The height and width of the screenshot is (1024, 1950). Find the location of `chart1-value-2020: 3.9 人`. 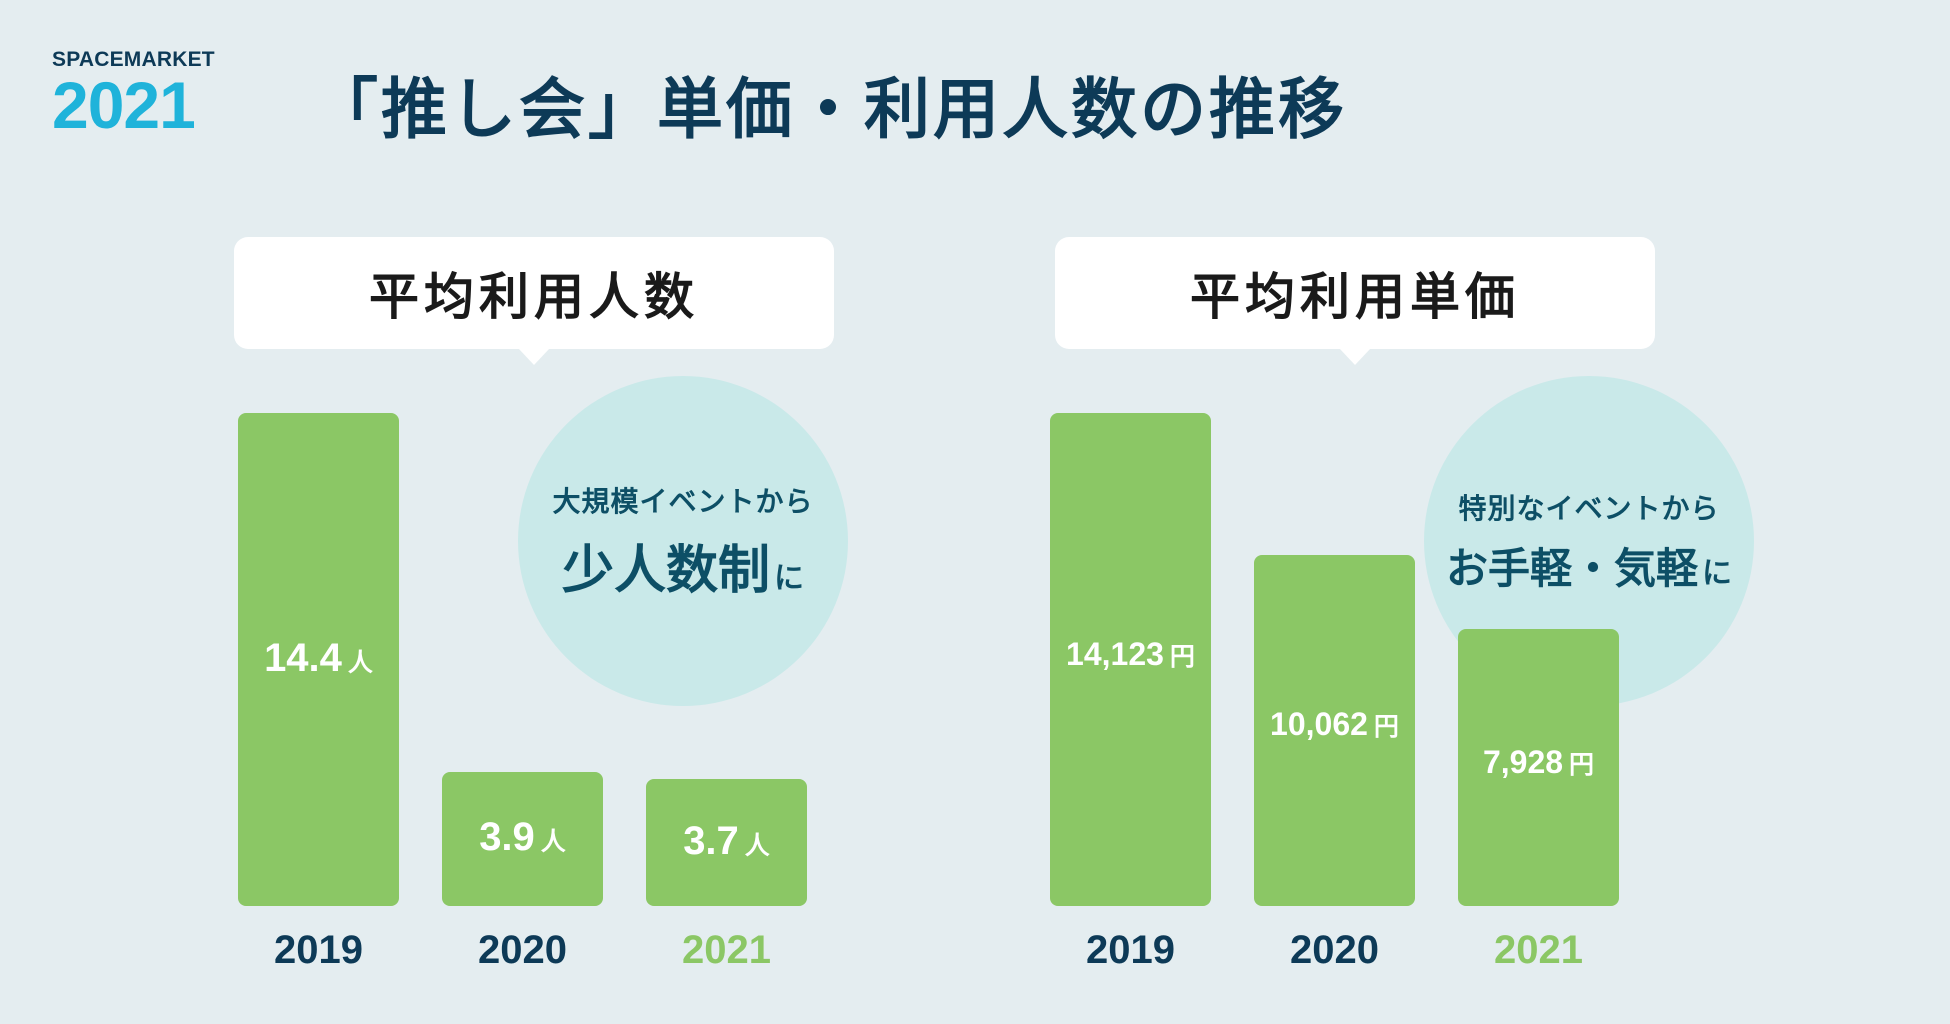

chart1-value-2020: 3.9 人 is located at coordinates (522, 837).